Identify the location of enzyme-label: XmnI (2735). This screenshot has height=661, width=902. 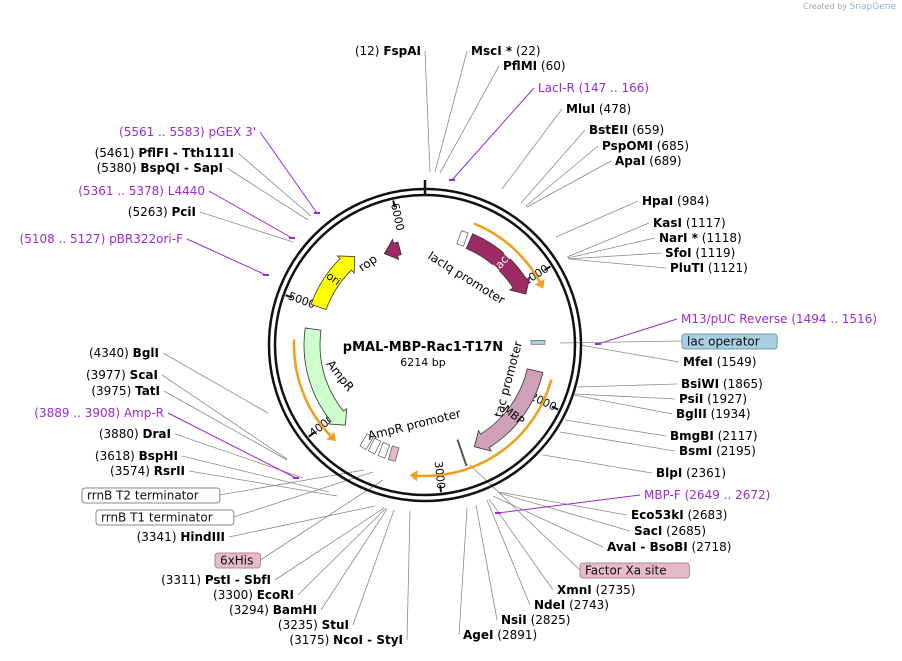
(596, 590).